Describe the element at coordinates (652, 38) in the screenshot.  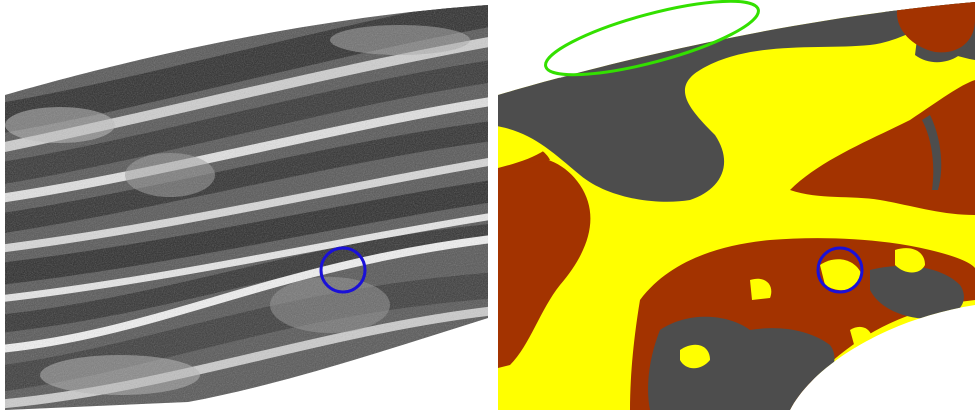
I see `green-annotation-ellipse` at that location.